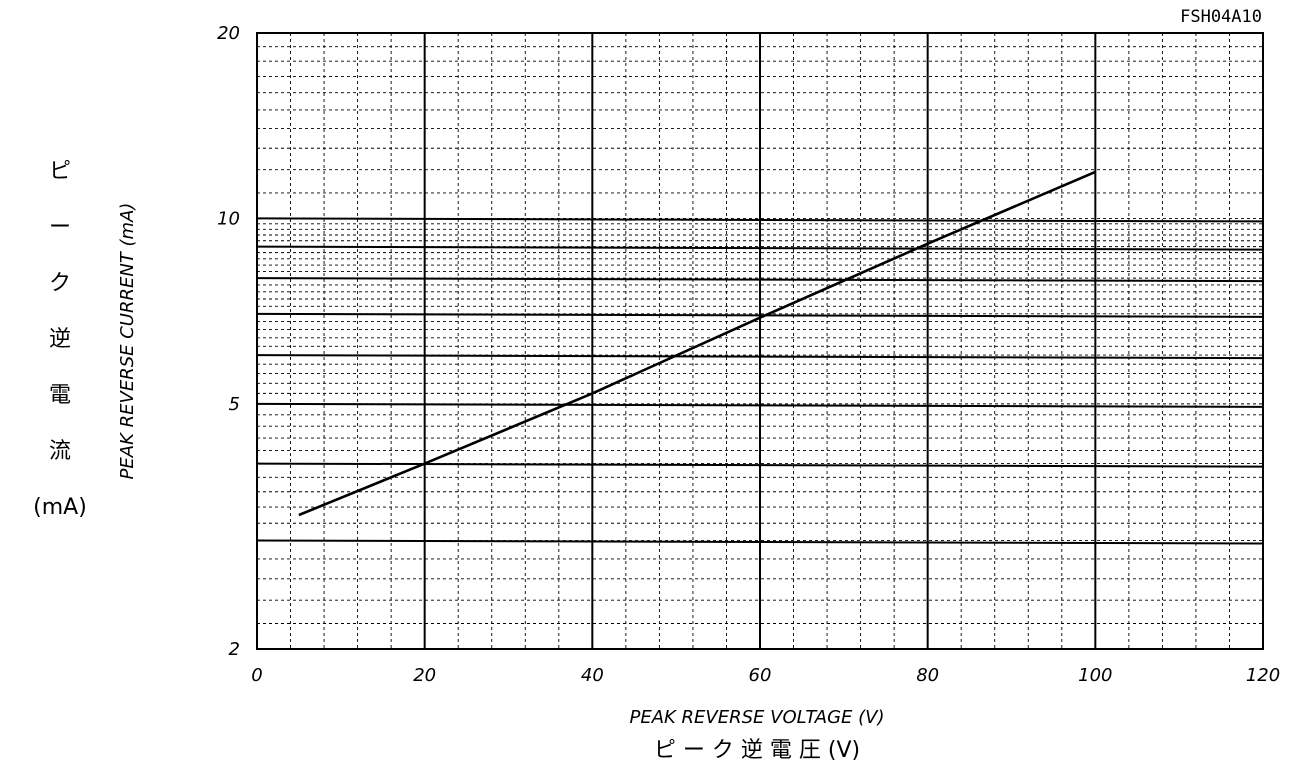 The width and height of the screenshot is (1302, 769). I want to click on y-axis-label-jp-char: 流, so click(60, 451).